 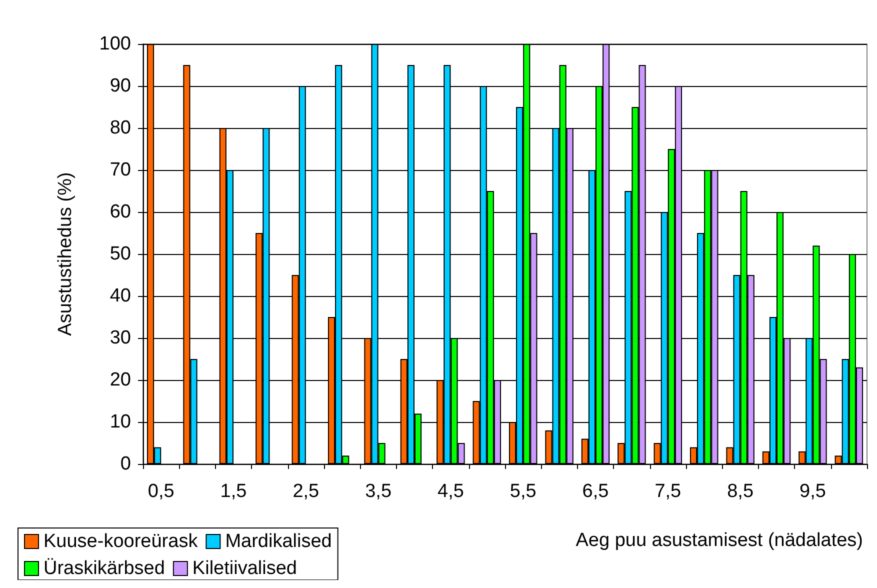 I want to click on x-tick-label: 1,5, so click(x=233, y=491).